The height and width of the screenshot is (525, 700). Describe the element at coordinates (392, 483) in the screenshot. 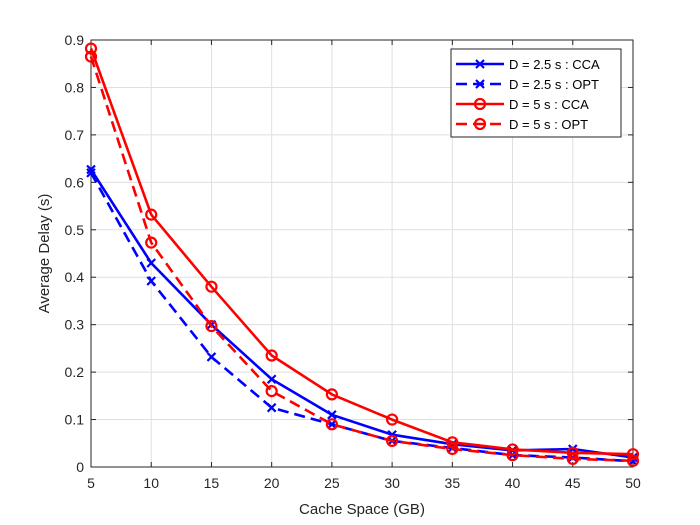

I see `x-tick-label: 30` at that location.